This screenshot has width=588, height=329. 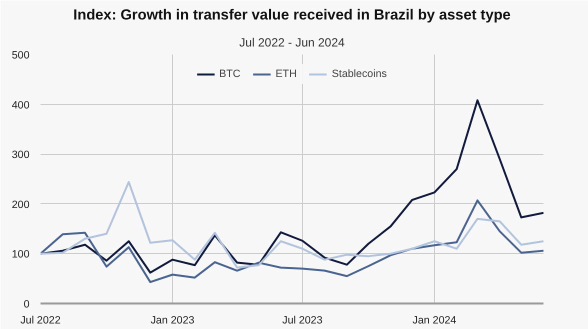 What do you see at coordinates (359, 74) in the screenshot?
I see `legend-label: Stablecoins` at bounding box center [359, 74].